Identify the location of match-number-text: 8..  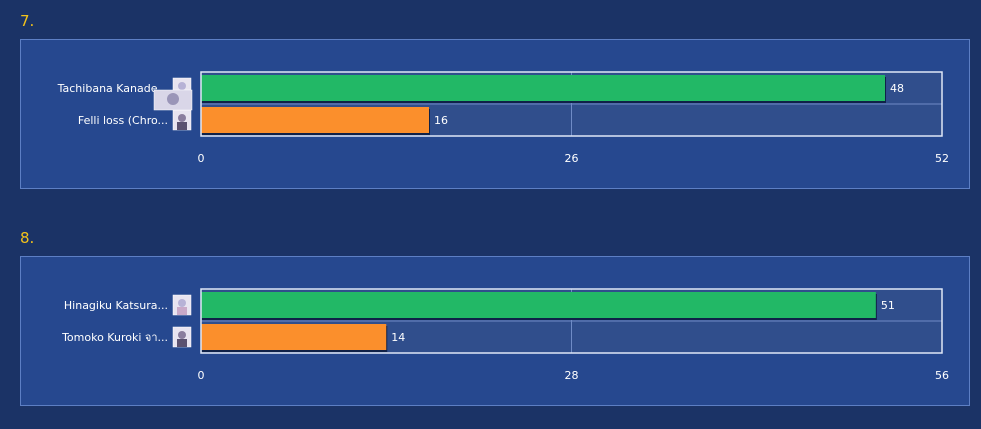
(27, 238).